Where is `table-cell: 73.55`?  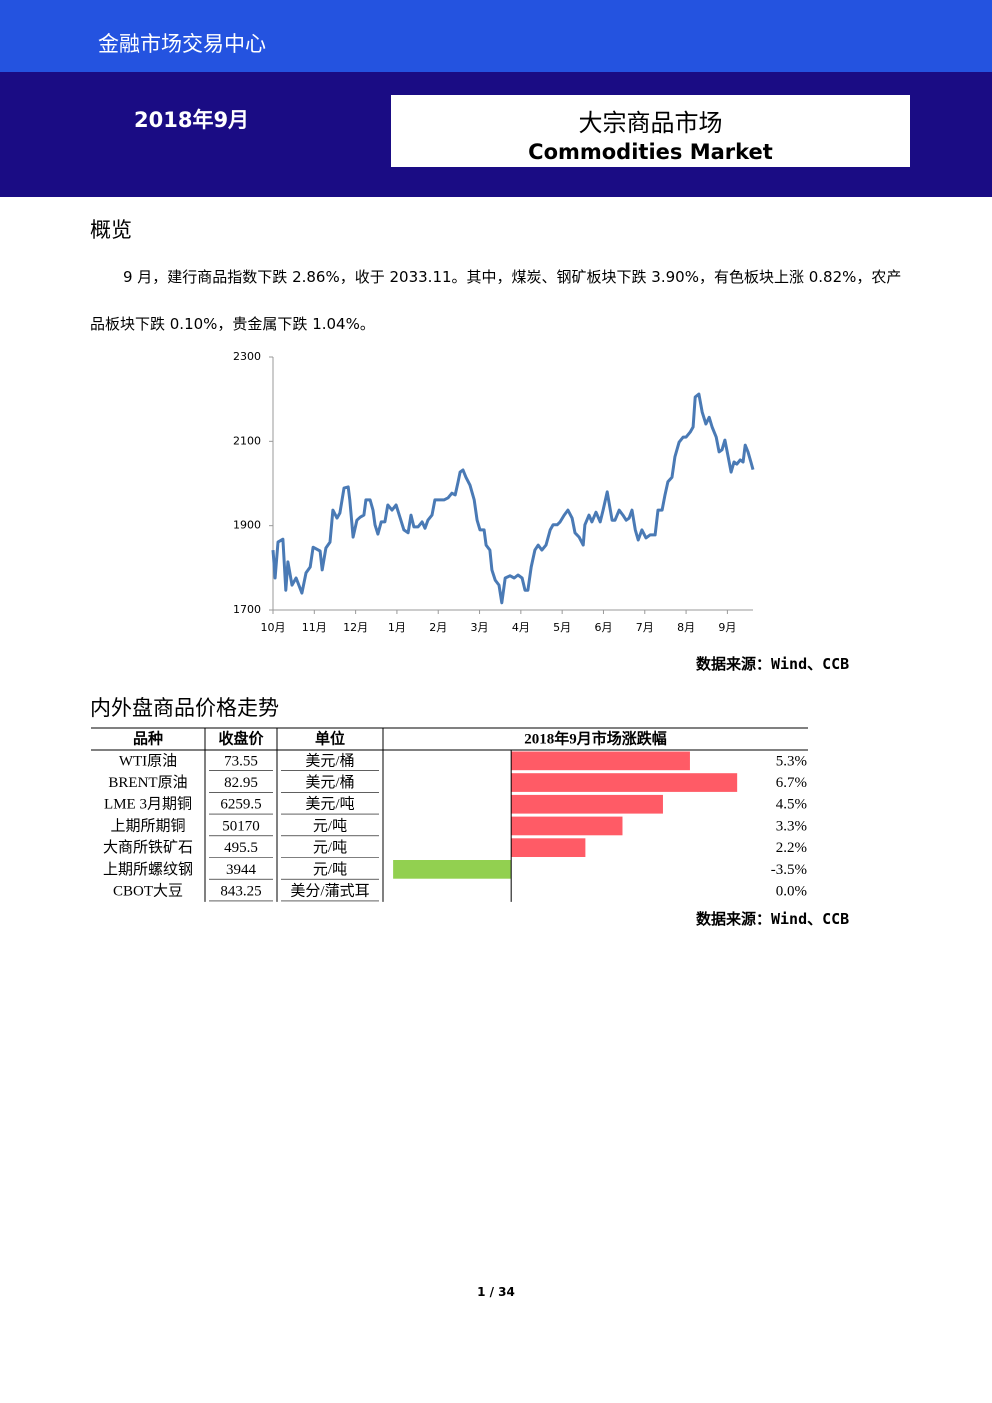
table-cell: 73.55 is located at coordinates (241, 761).